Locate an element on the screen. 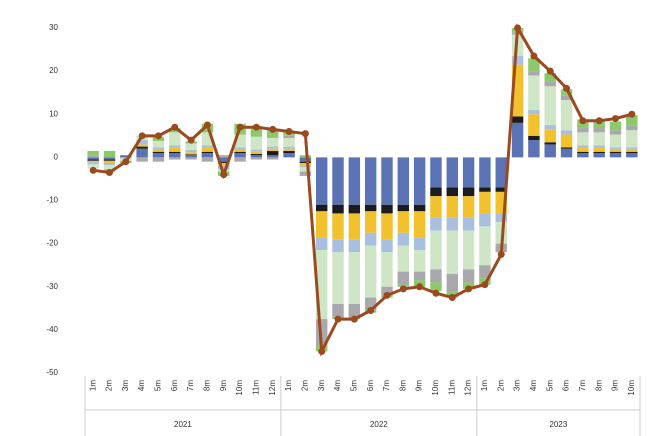 The height and width of the screenshot is (436, 663). x-tick-label: 10m is located at coordinates (435, 388).